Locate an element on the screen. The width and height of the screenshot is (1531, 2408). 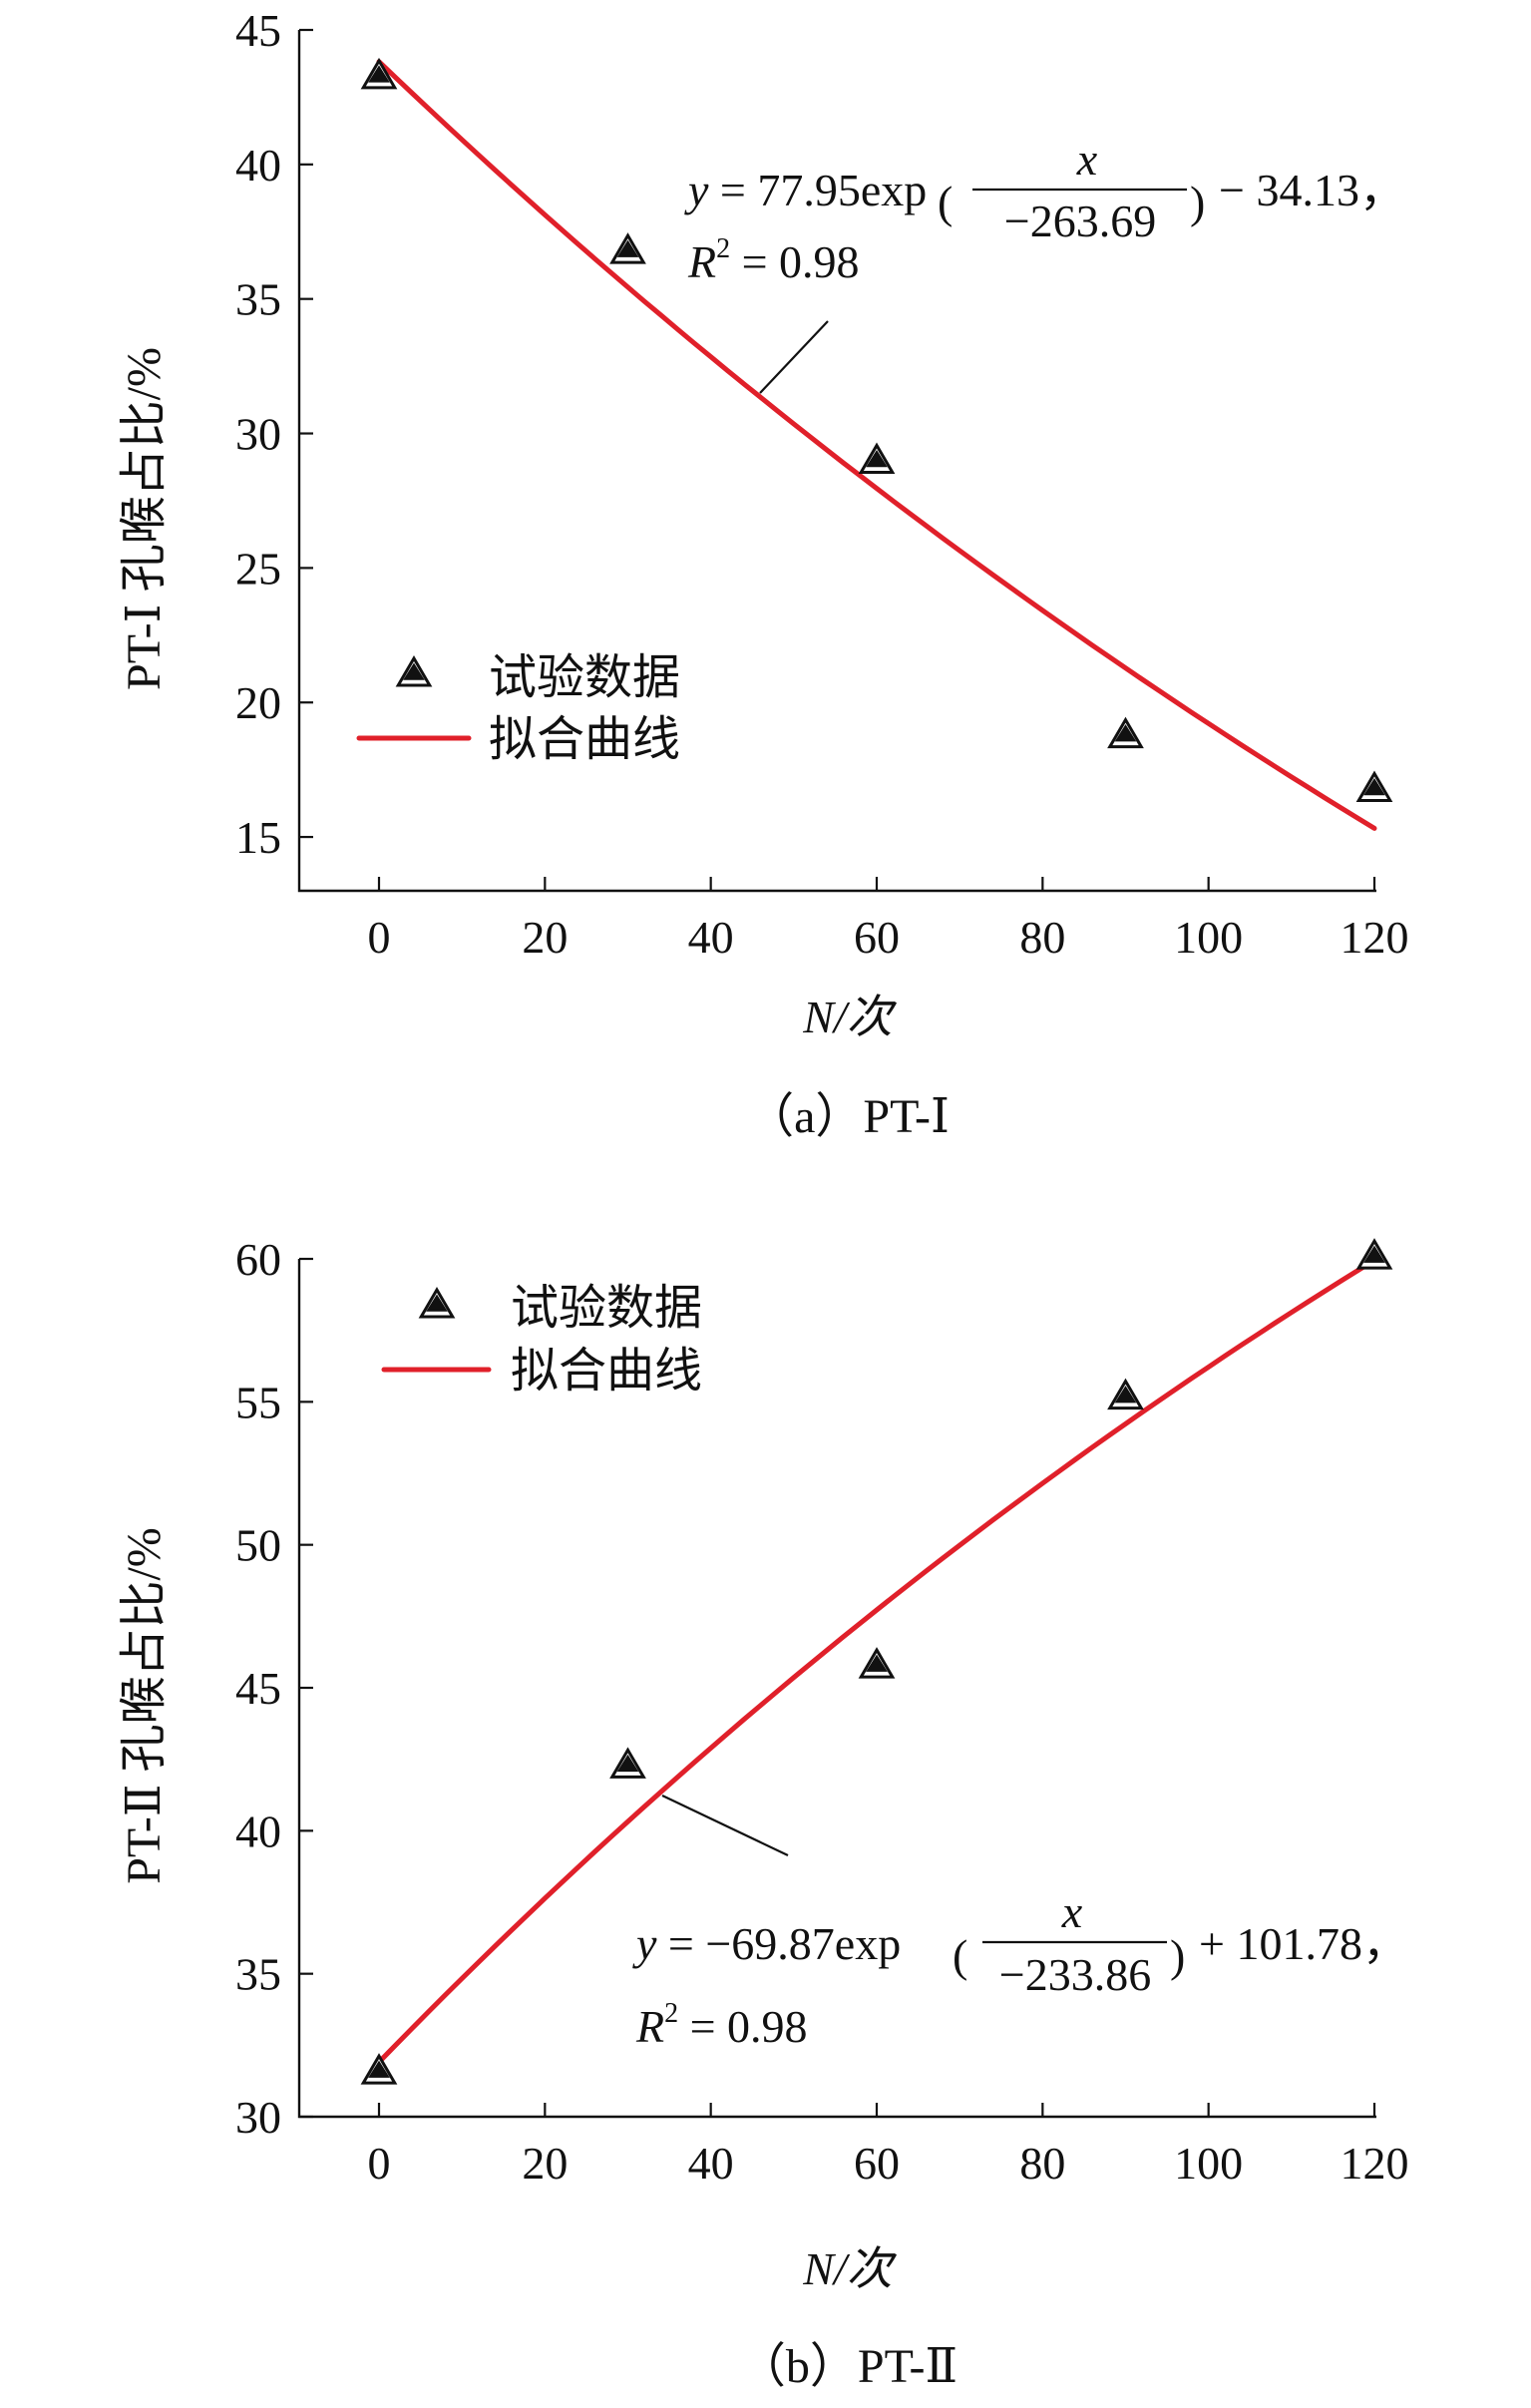
b-x-tick-label: 120 is located at coordinates (1375, 2164).